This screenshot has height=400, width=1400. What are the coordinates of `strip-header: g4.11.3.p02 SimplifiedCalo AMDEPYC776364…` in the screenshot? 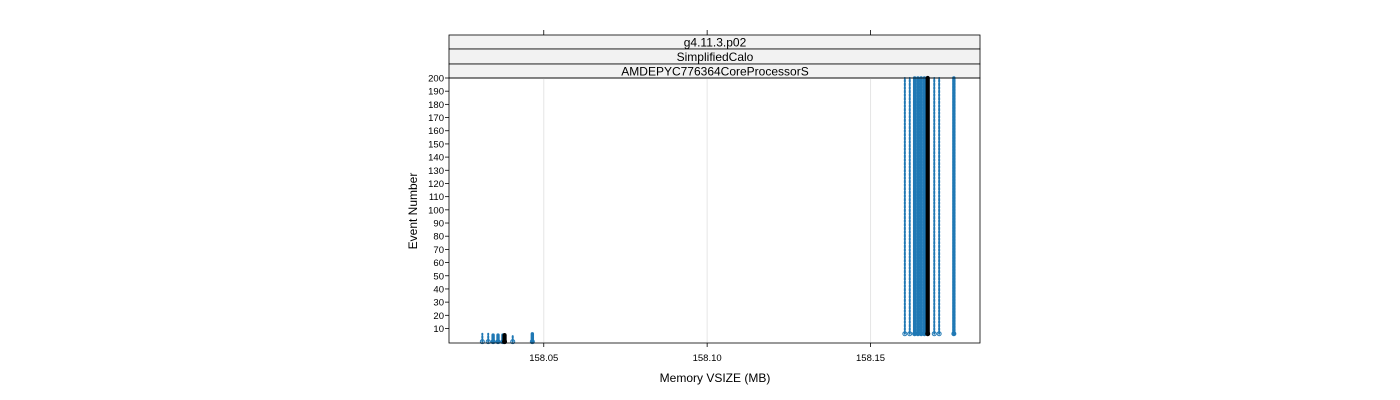 It's located at (714, 56).